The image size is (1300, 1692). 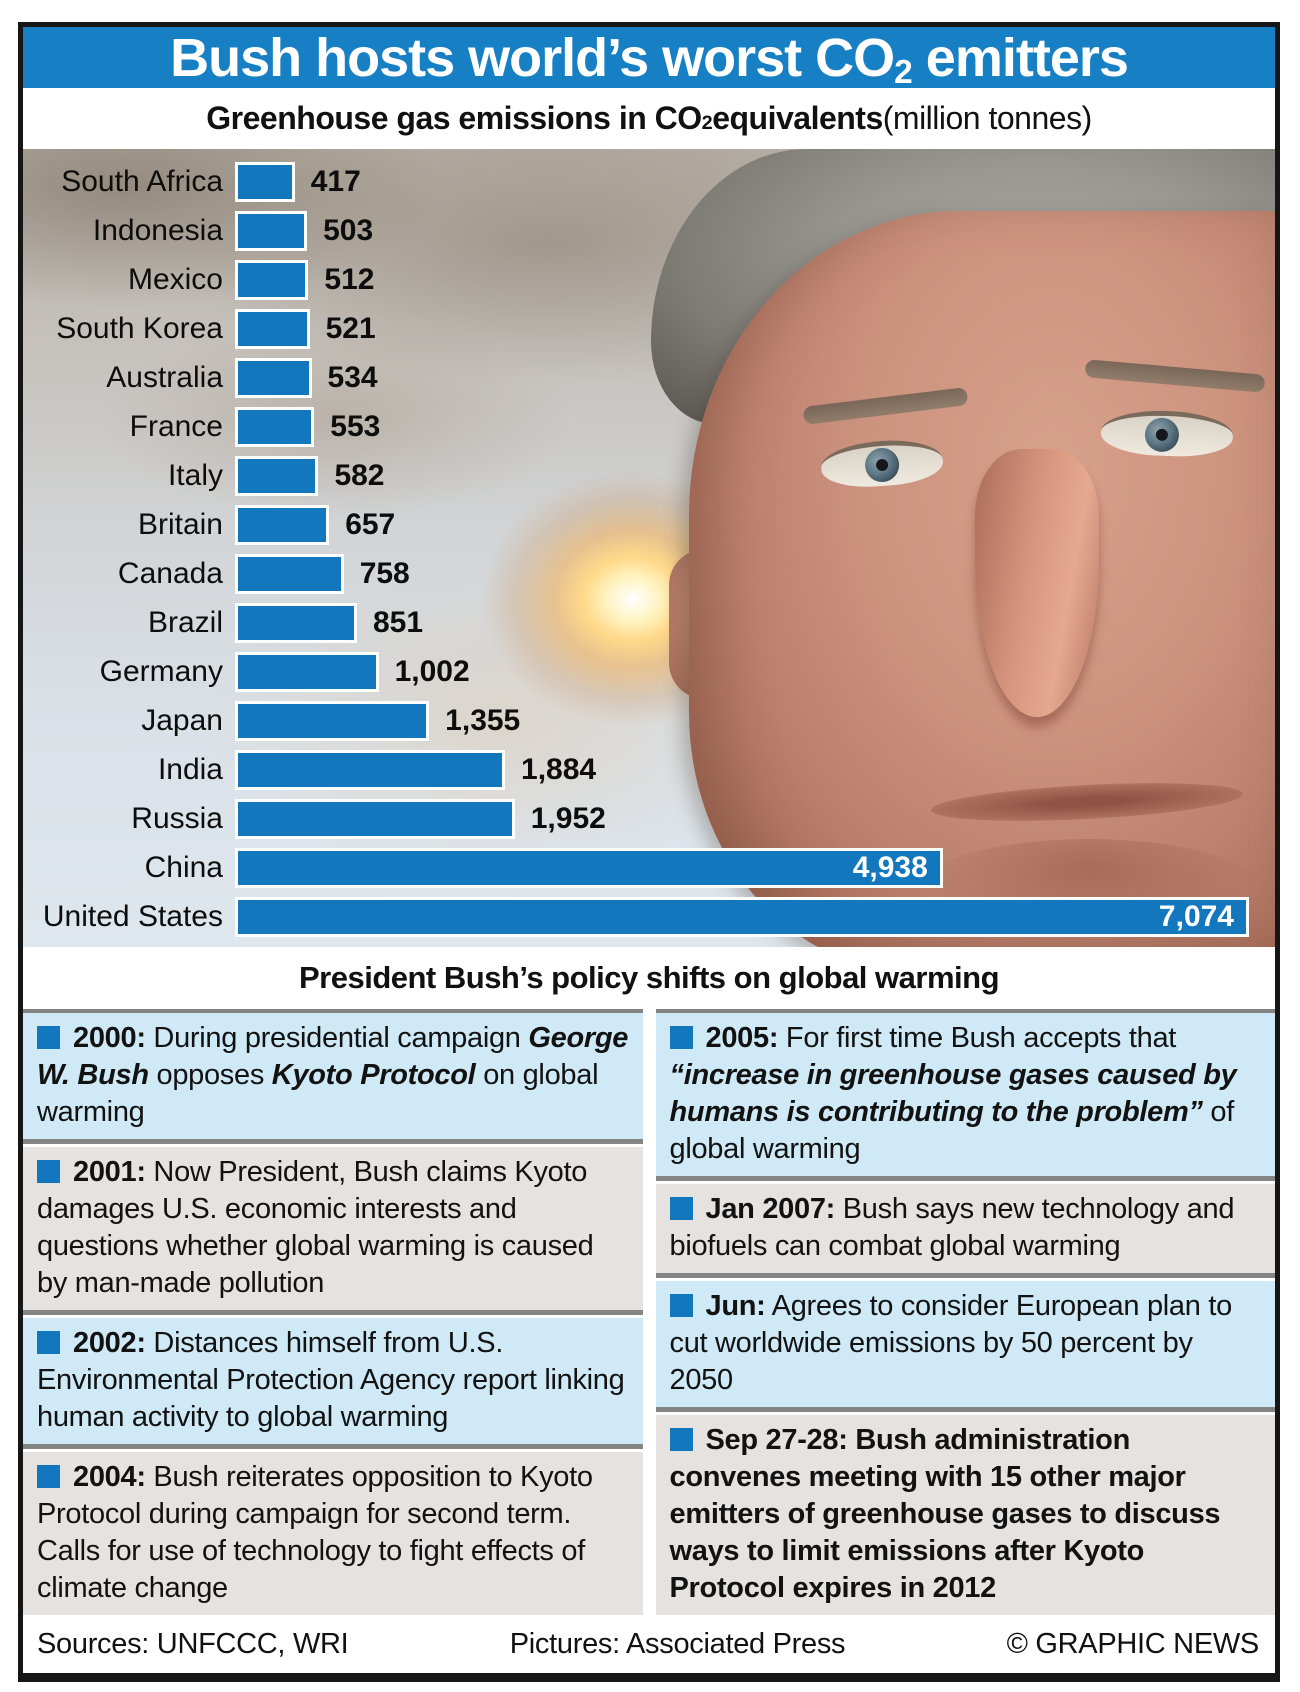 I want to click on co2-subscript: 2, so click(x=903, y=72).